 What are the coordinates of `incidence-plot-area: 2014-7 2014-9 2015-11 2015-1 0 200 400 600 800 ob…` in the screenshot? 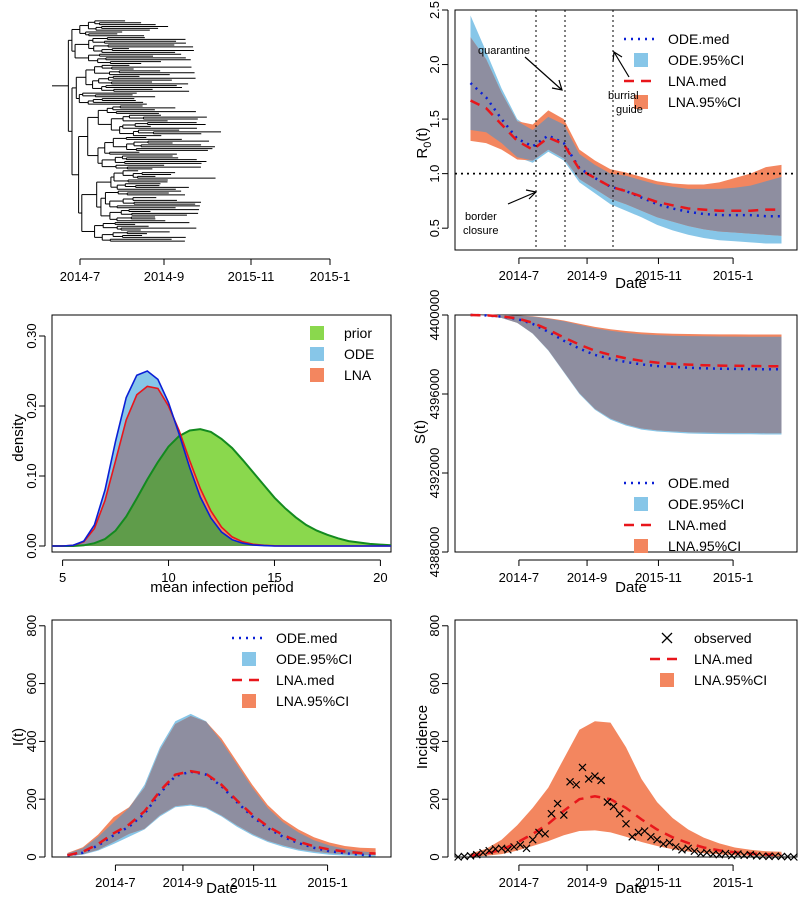 It's located at (612, 752).